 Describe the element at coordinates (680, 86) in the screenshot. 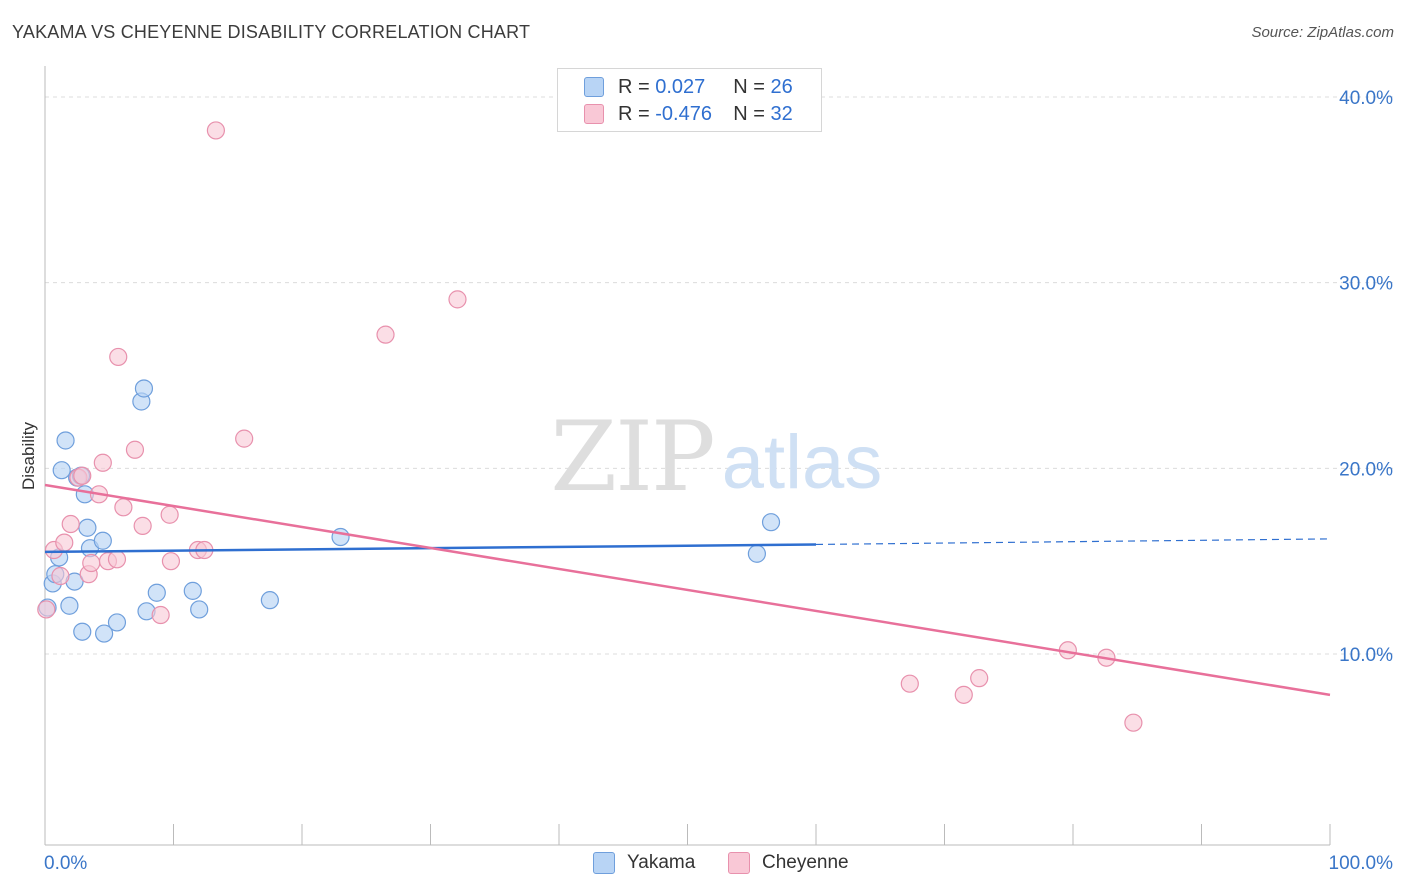

I see `r-value-yakama: 0.027` at that location.